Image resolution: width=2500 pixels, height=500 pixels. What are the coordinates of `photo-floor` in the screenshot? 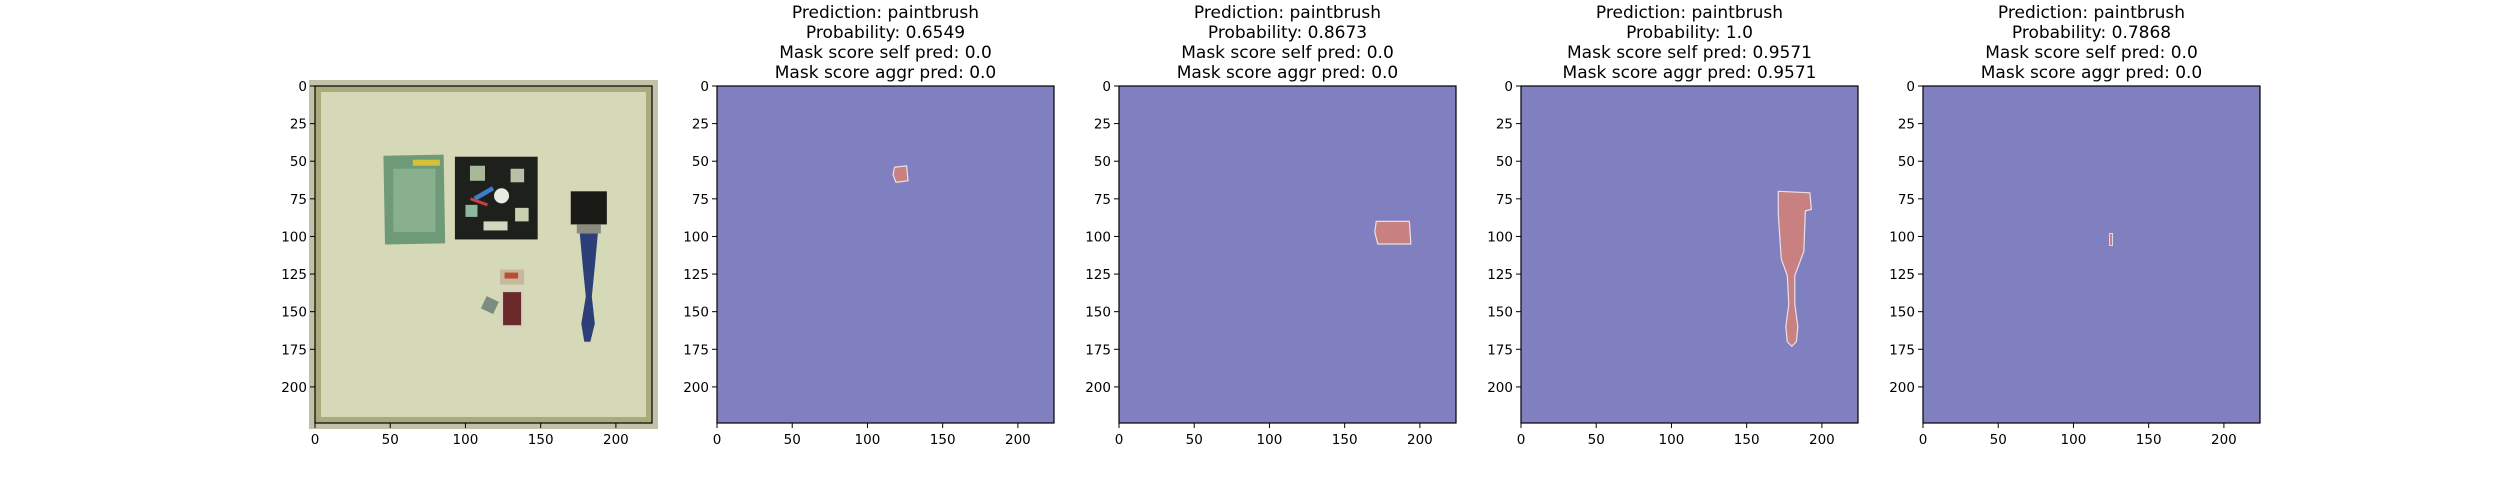 It's located at (483, 254).